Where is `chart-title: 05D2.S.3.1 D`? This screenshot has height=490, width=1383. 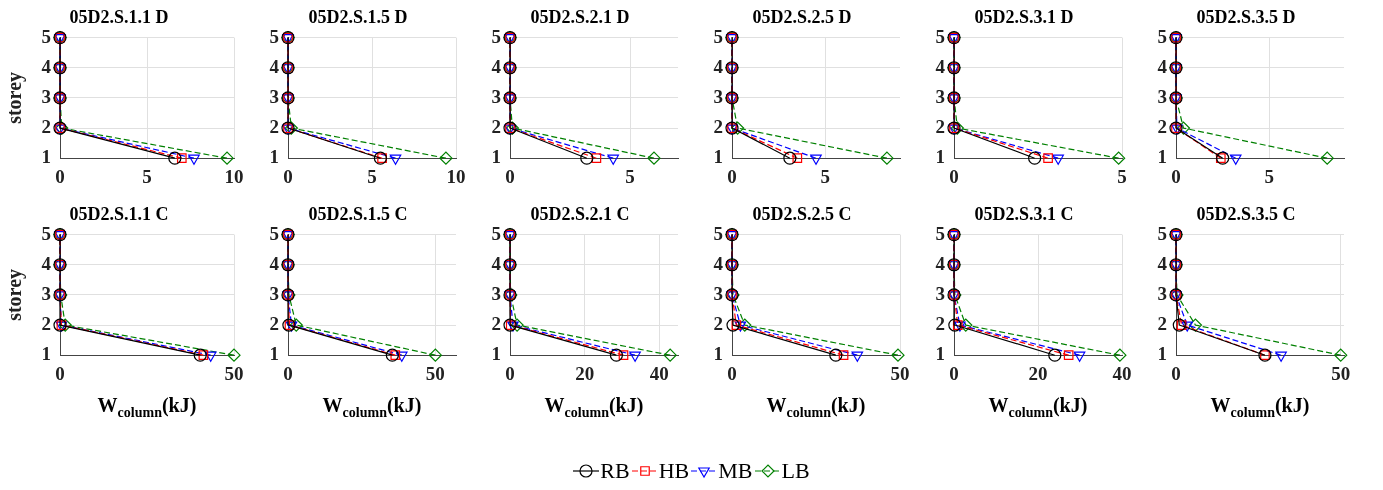 chart-title: 05D2.S.3.1 D is located at coordinates (1024, 17).